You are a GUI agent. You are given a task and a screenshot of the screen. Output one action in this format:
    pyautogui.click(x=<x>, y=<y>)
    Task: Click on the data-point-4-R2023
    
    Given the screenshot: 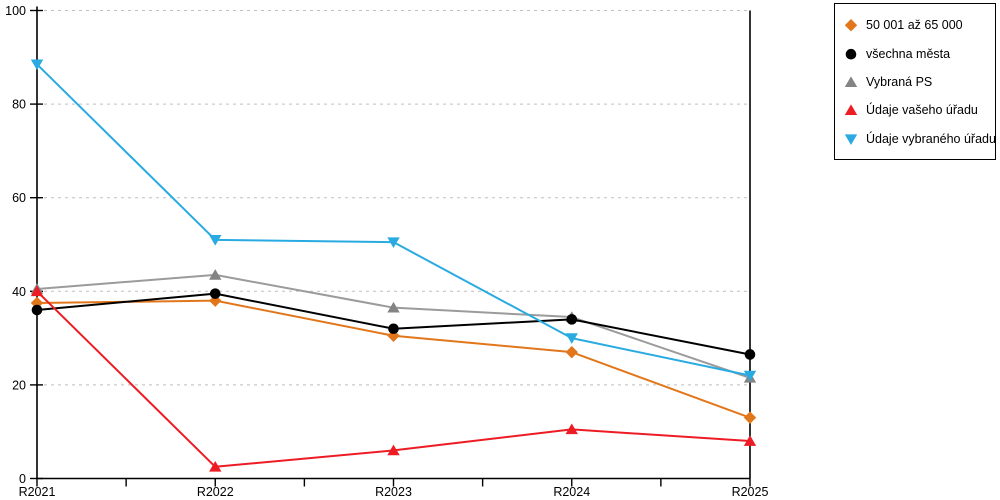 What is the action you would take?
    pyautogui.click(x=393, y=242)
    